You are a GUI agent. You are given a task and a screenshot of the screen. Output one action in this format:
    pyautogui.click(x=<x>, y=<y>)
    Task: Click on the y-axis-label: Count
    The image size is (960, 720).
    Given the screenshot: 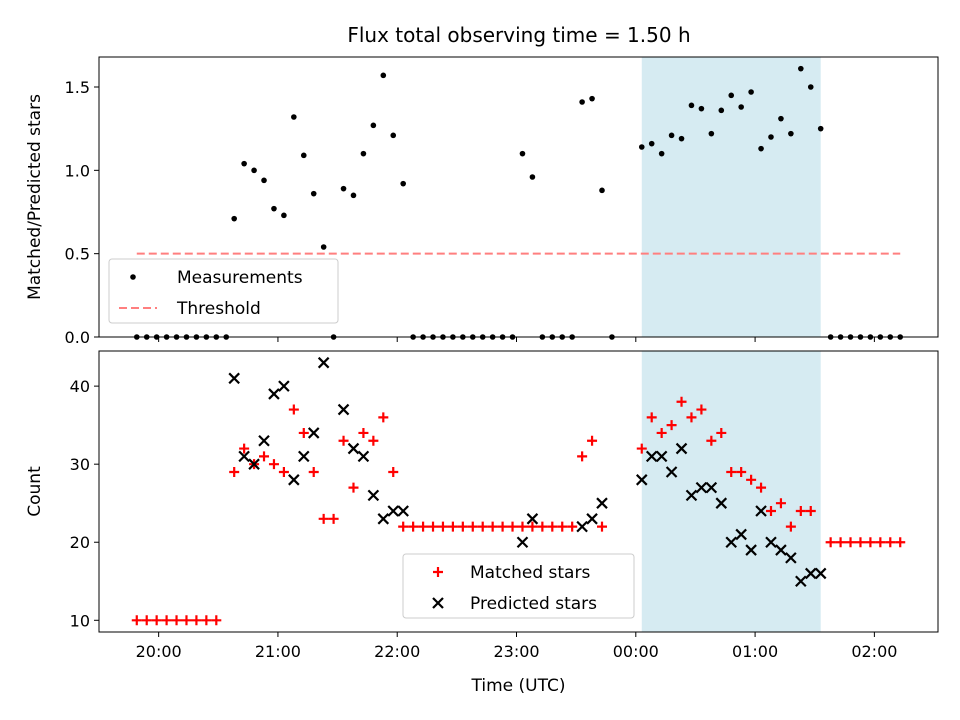 What is the action you would take?
    pyautogui.click(x=35, y=491)
    